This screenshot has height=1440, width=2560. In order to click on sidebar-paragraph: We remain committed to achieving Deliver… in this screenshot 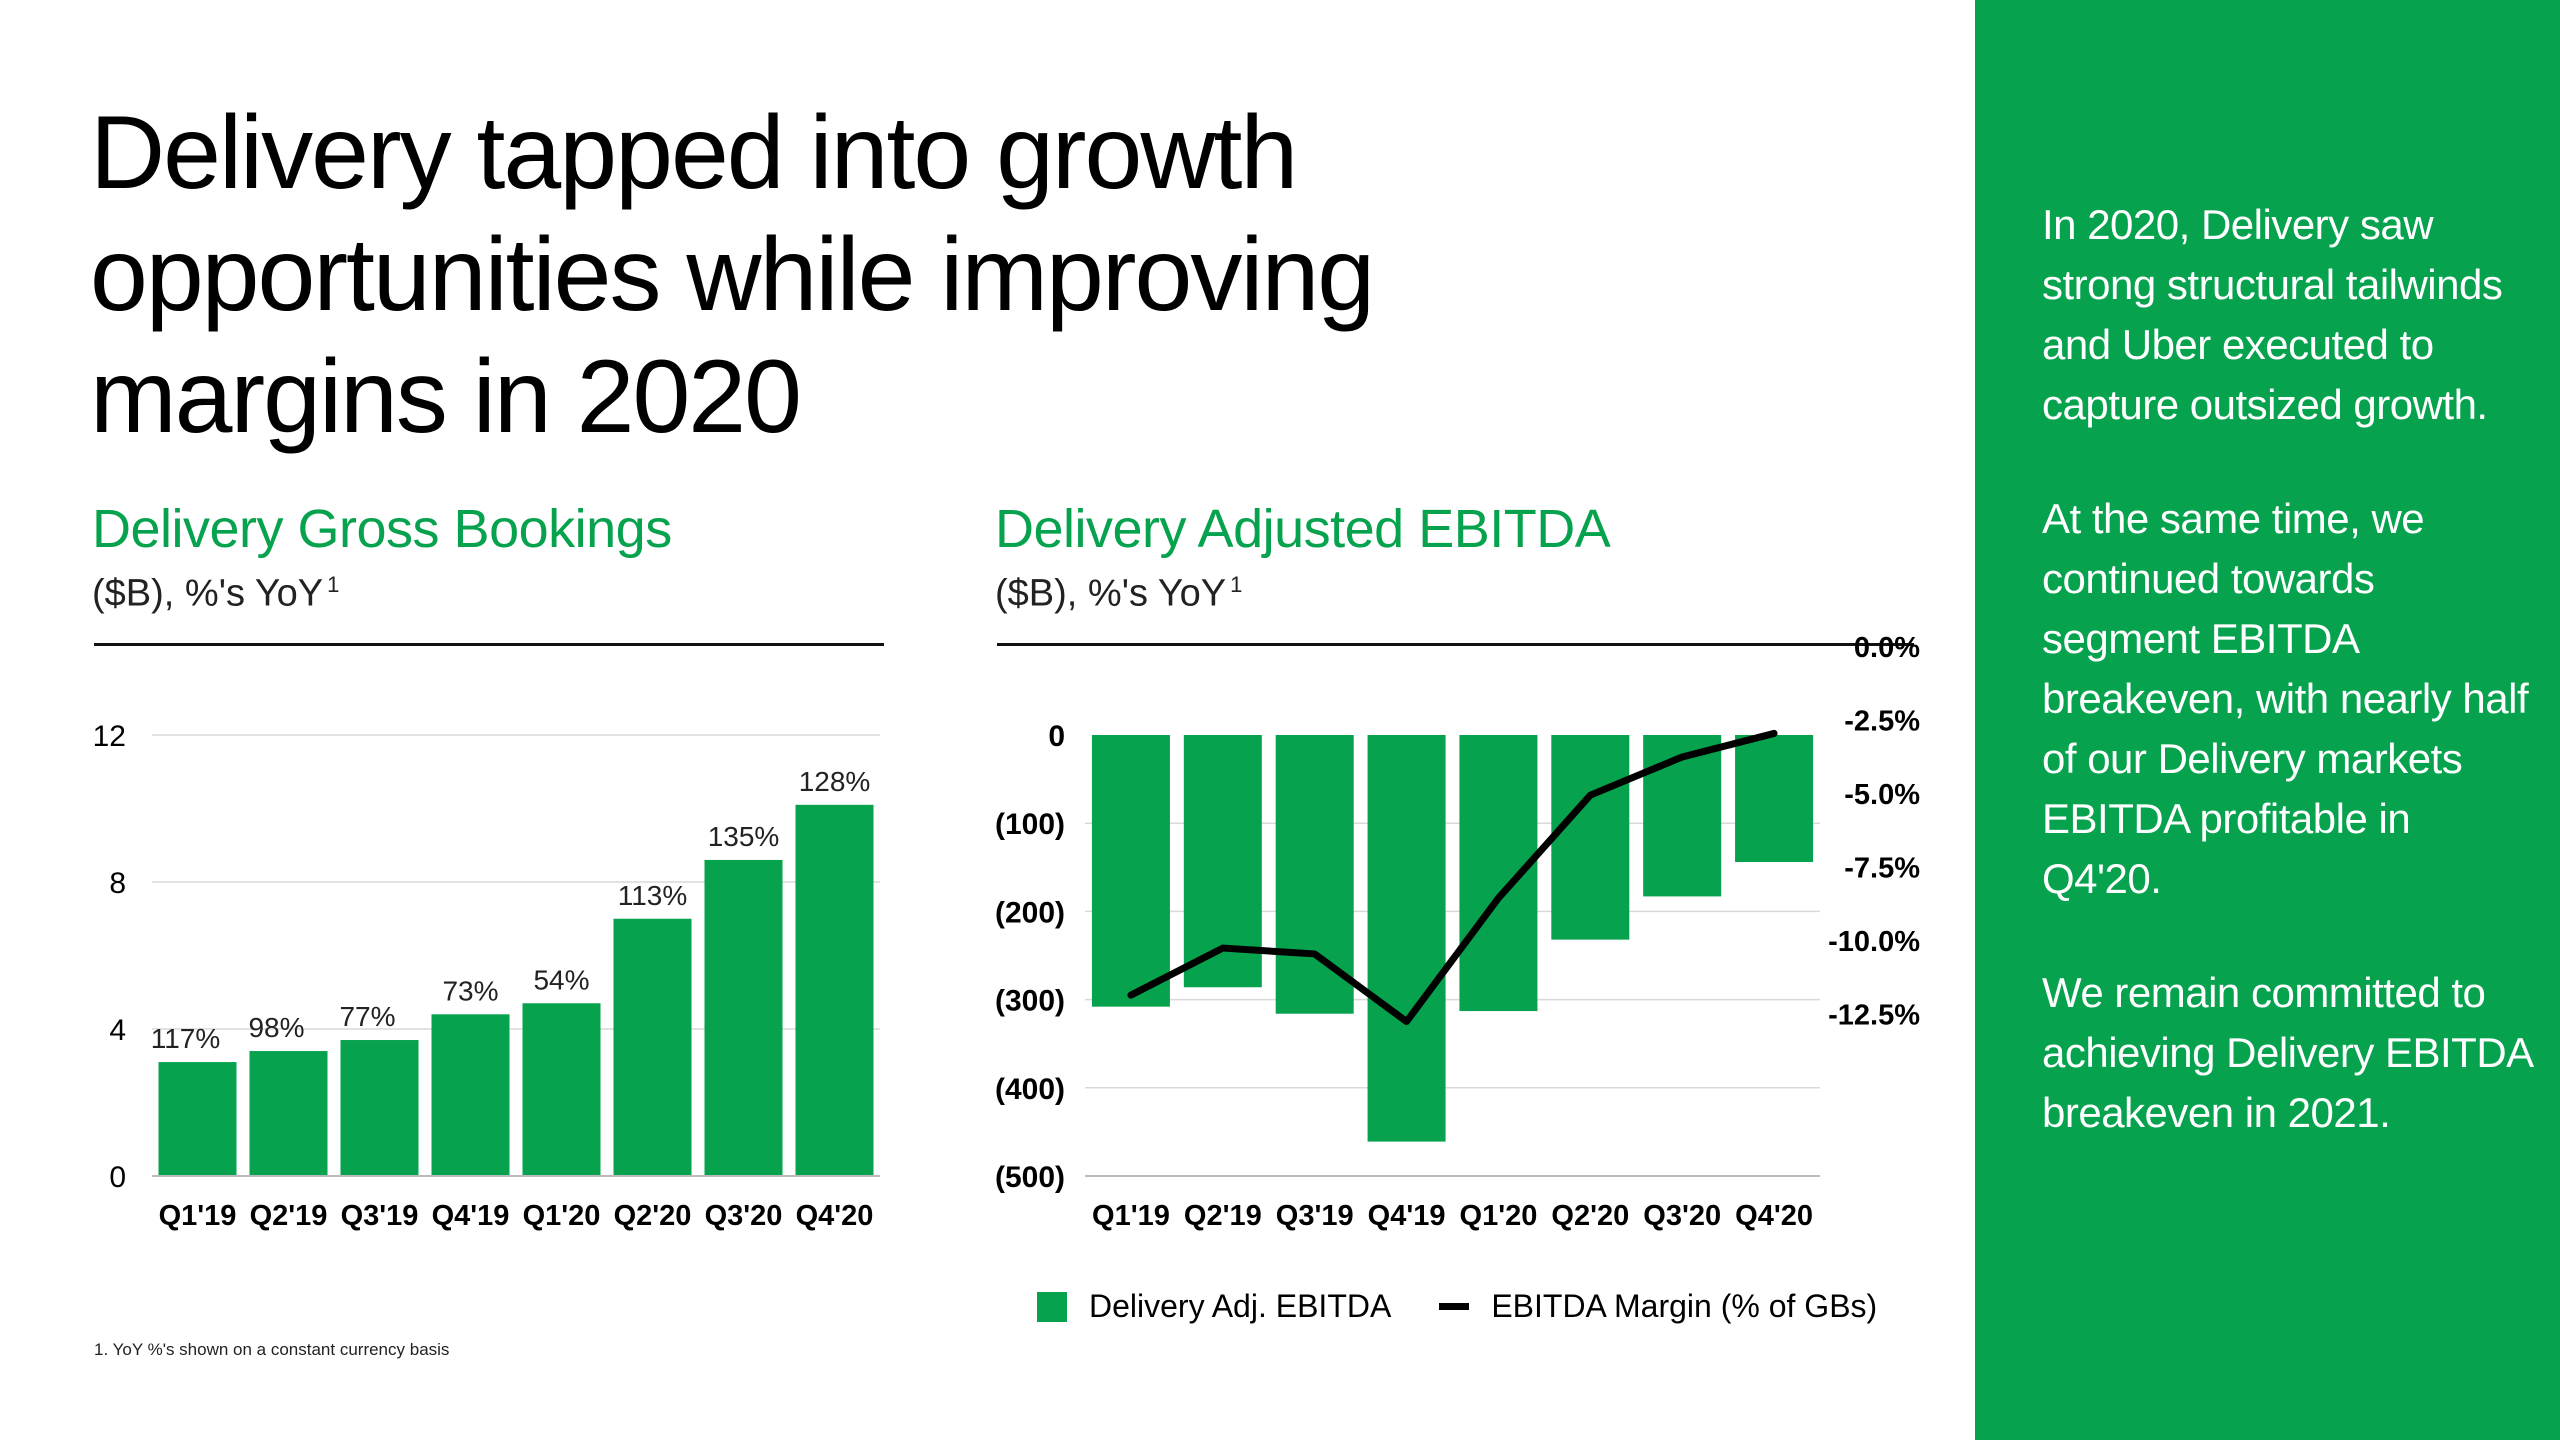, I will do `click(2287, 1052)`.